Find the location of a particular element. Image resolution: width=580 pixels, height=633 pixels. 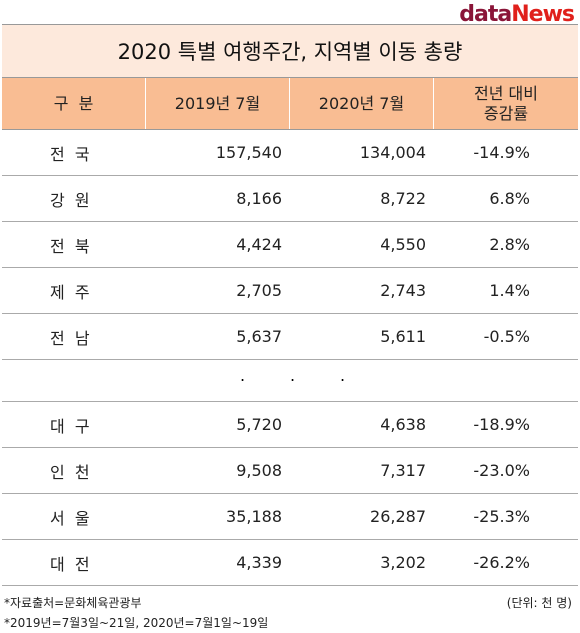

region-cell: 강 원 is located at coordinates (70, 200).